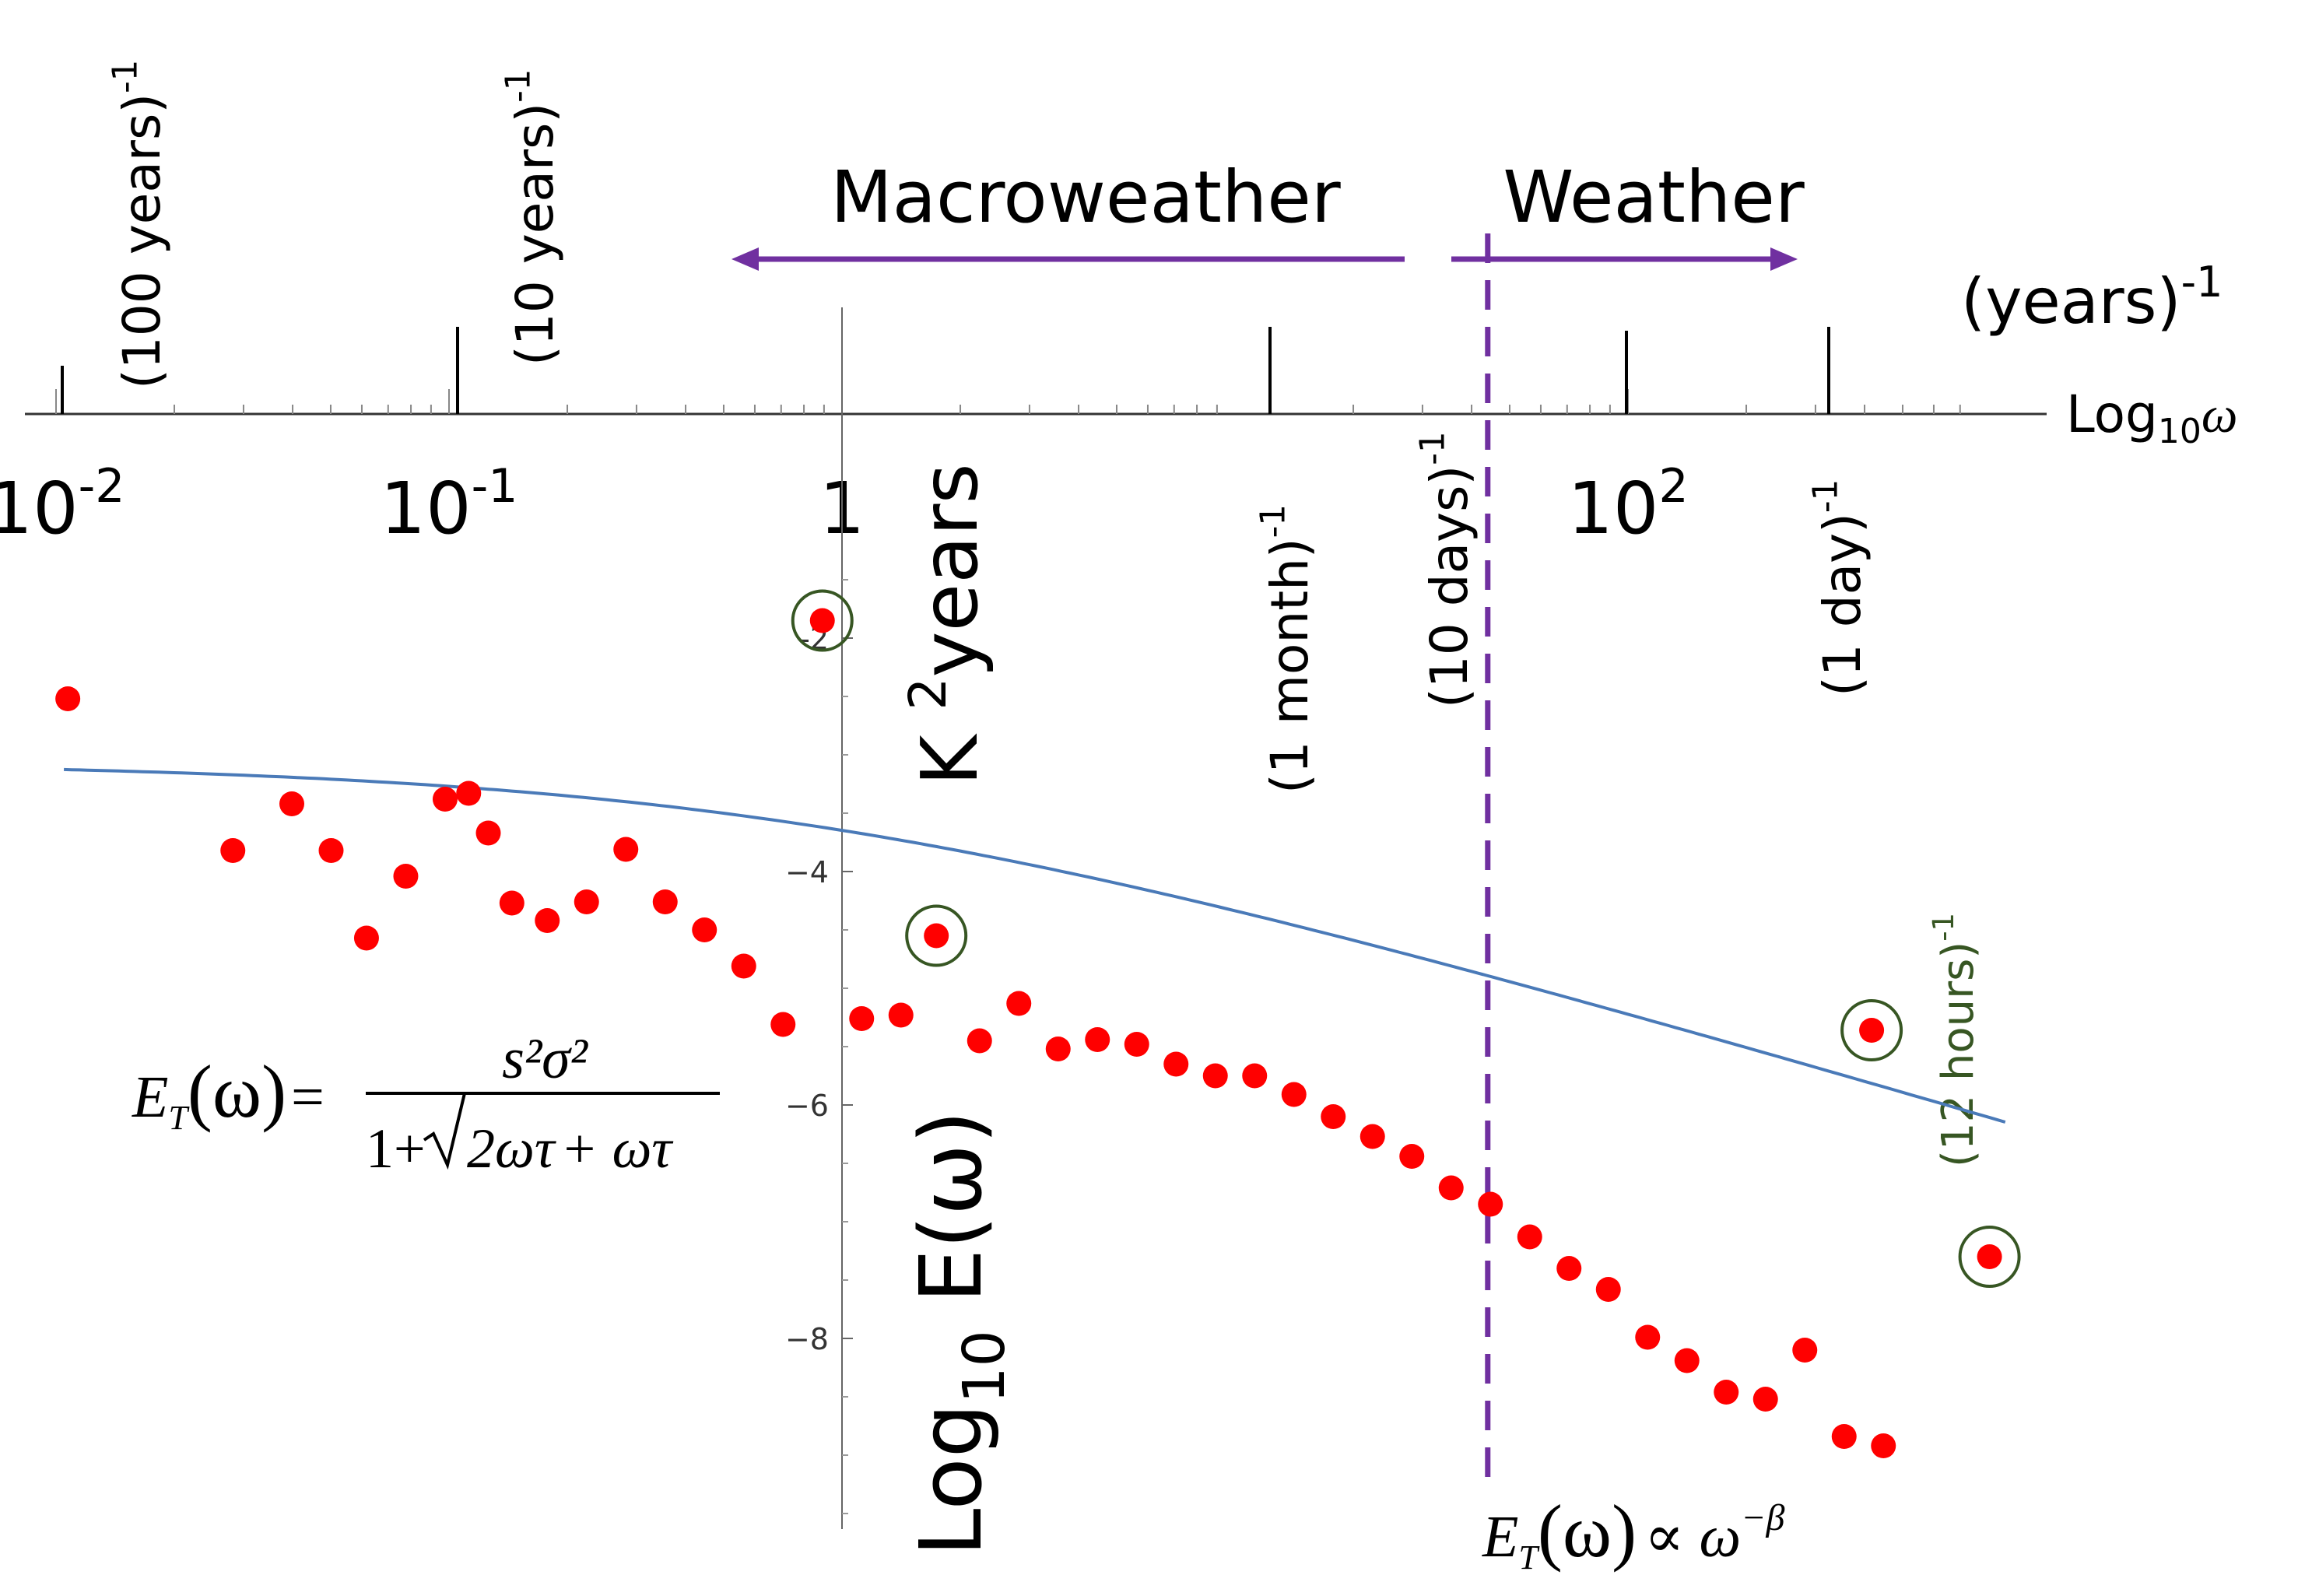 Image resolution: width=2298 pixels, height=1596 pixels. What do you see at coordinates (511, 1149) in the screenshot?
I see `svg-text: 2ωτ` at bounding box center [511, 1149].